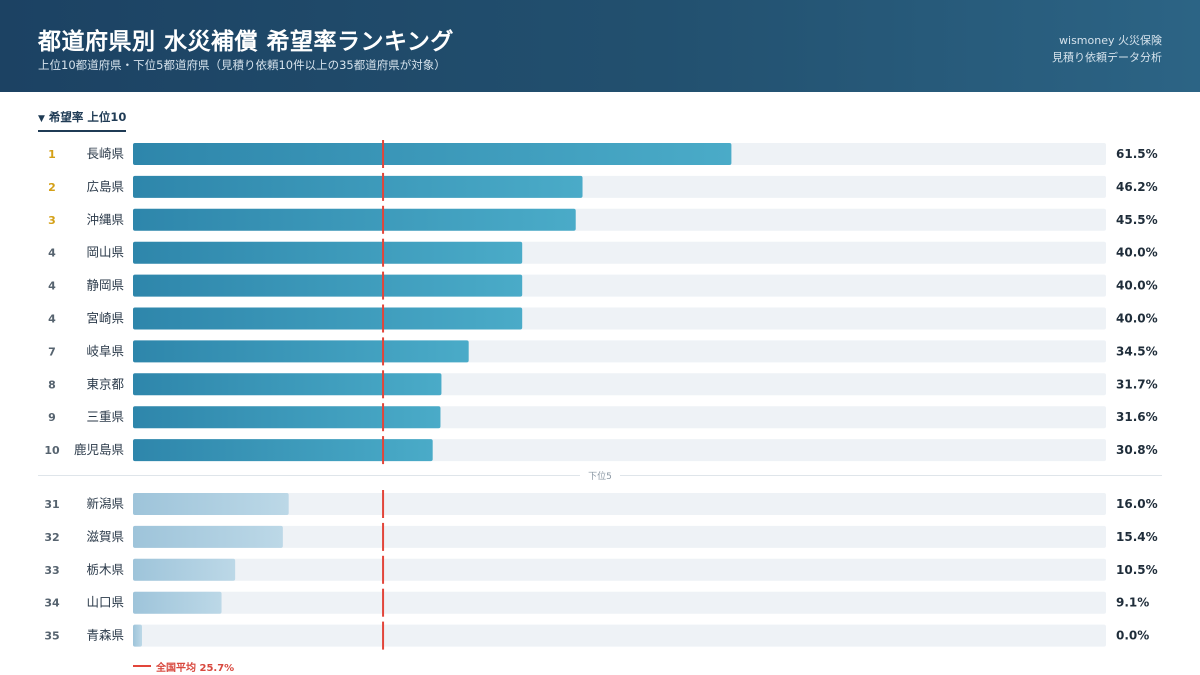  Describe the element at coordinates (246, 42) in the screenshot. I see `page-title: 都道府県別 水災補償 希望率ランキング` at that location.